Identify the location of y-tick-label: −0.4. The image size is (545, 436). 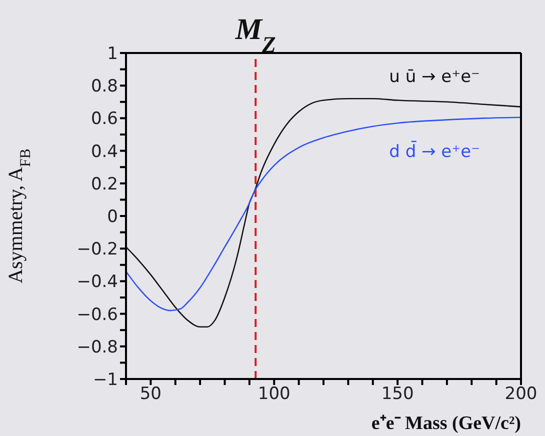
(97, 282).